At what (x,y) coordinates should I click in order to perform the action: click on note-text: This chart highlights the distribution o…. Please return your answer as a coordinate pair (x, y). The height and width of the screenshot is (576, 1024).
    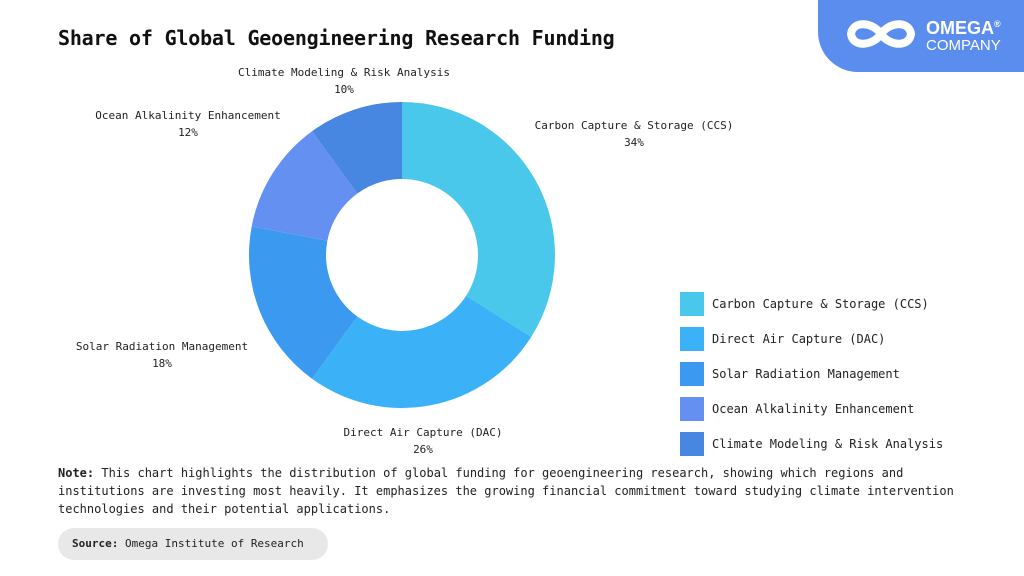
    Looking at the image, I should click on (506, 491).